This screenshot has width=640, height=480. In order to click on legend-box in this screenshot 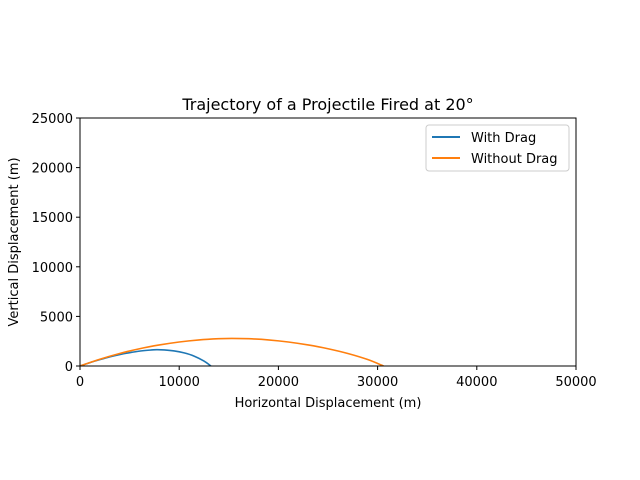, I will do `click(497, 148)`.